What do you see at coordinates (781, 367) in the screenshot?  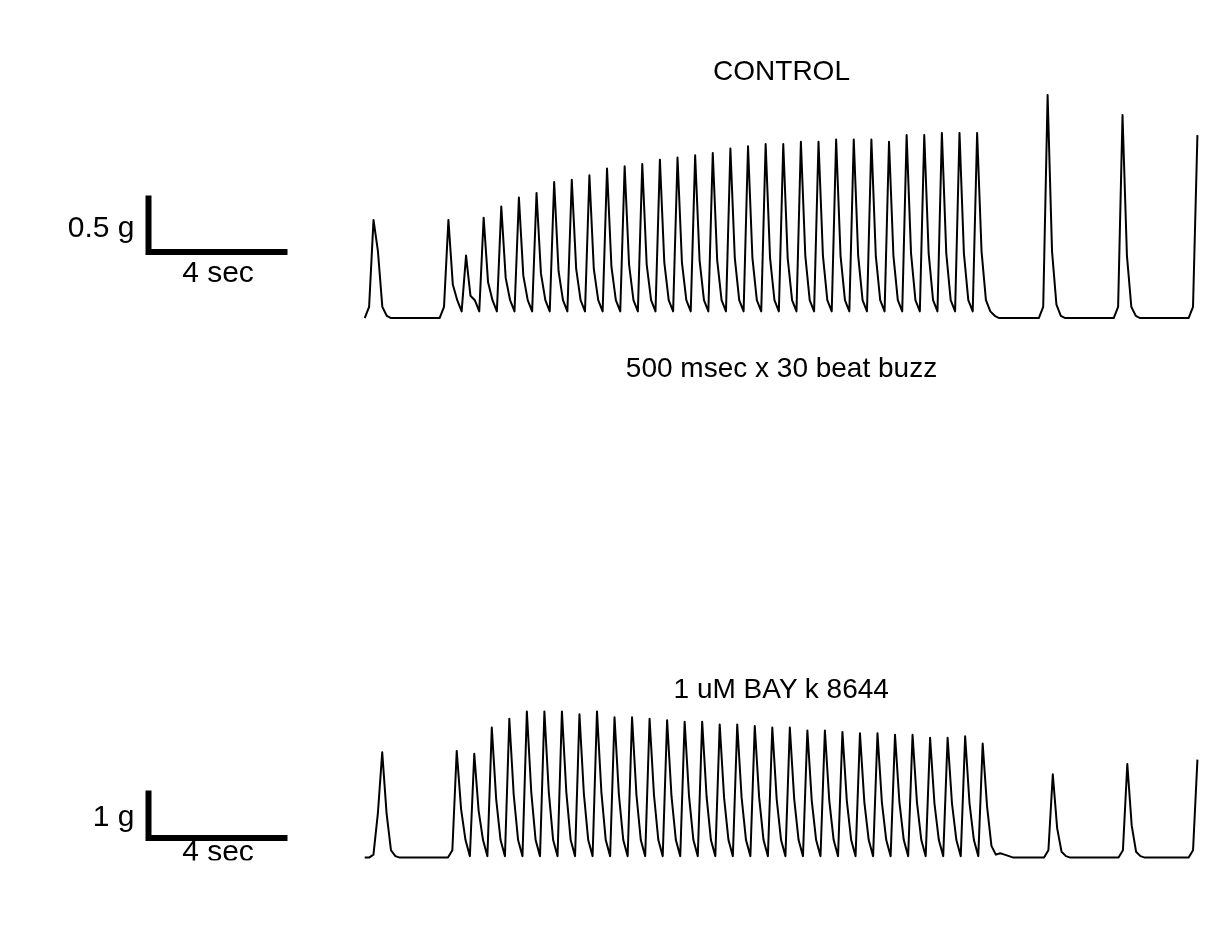 I see `text: 500 msec x 30 beat buzz` at bounding box center [781, 367].